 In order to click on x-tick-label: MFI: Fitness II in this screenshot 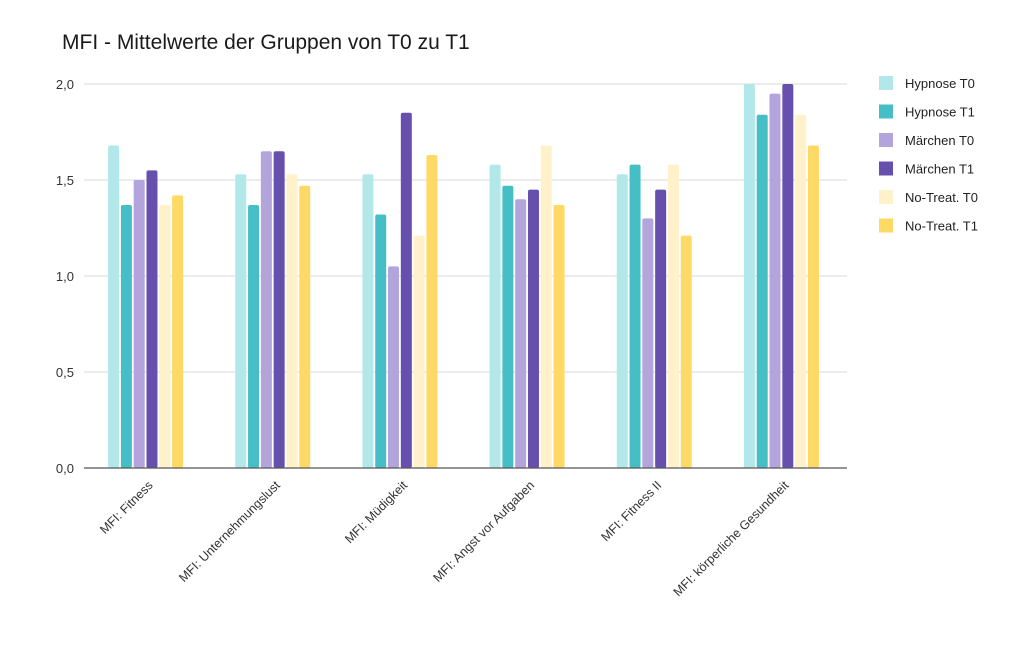, I will do `click(631, 511)`.